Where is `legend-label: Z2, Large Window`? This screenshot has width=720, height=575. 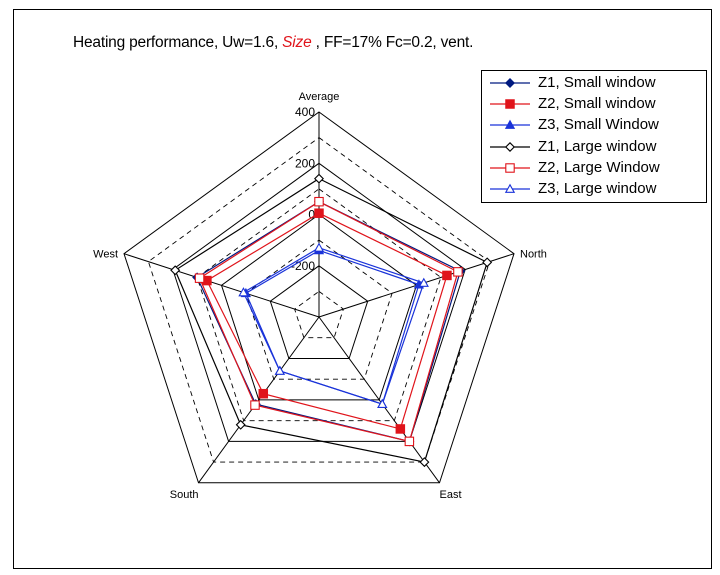 legend-label: Z2, Large Window is located at coordinates (599, 167).